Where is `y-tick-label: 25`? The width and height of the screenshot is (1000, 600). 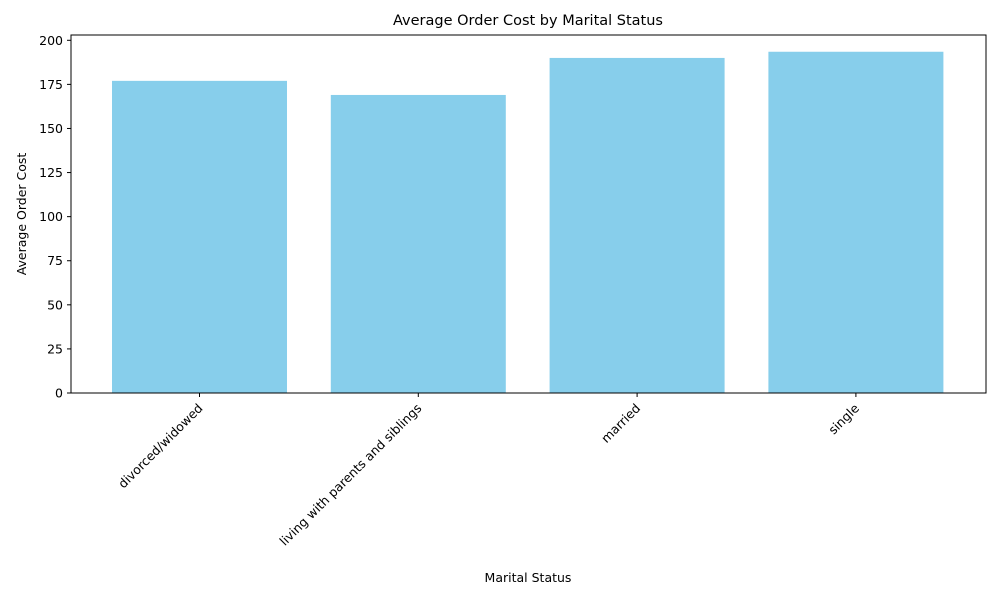 y-tick-label: 25 is located at coordinates (55, 348).